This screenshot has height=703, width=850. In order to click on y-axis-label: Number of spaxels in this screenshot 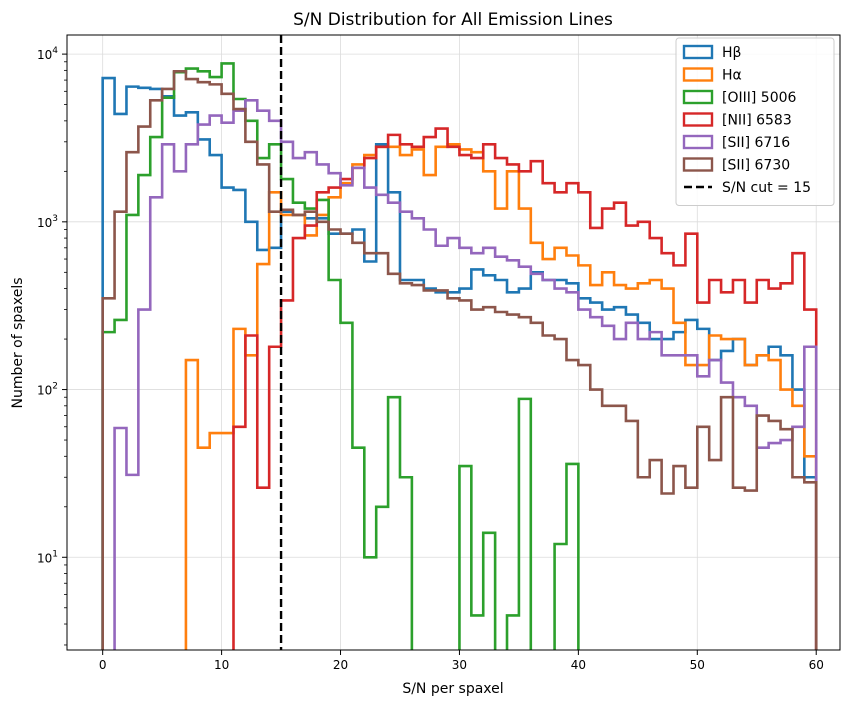, I will do `click(18, 342)`.